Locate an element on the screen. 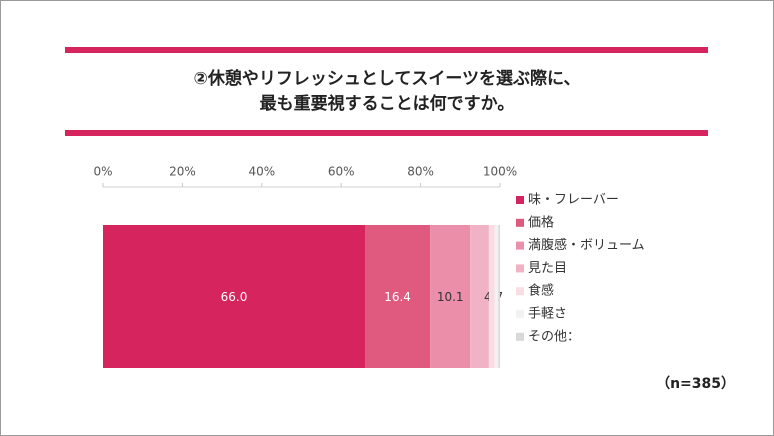  legend-label: 満腹感・ボリューム is located at coordinates (586, 245).